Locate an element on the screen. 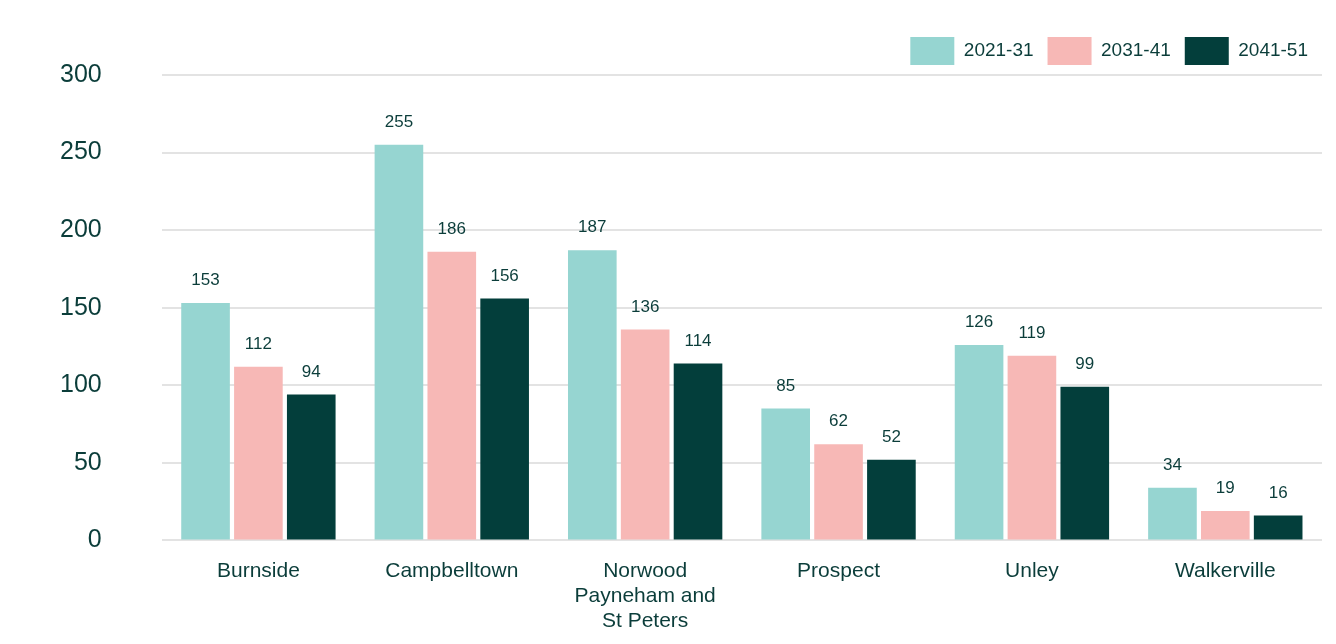  legend-label: 2021-31 is located at coordinates (998, 50).